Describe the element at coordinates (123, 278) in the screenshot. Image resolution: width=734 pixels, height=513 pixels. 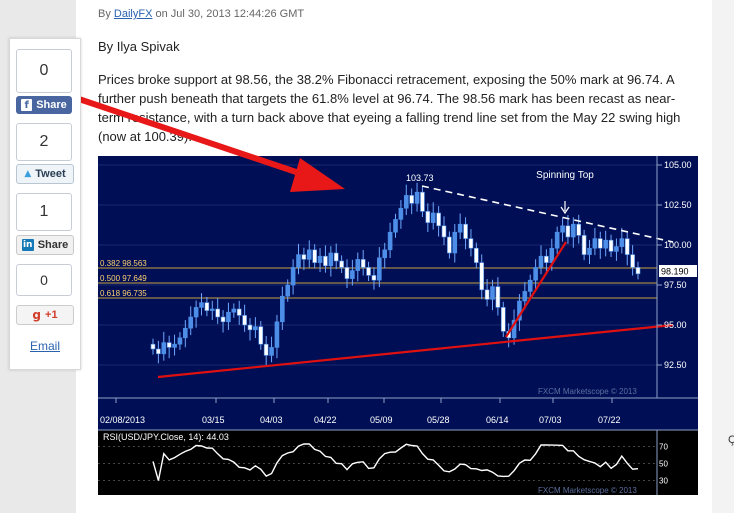
I see `fib-label: 0.500 97.649` at that location.